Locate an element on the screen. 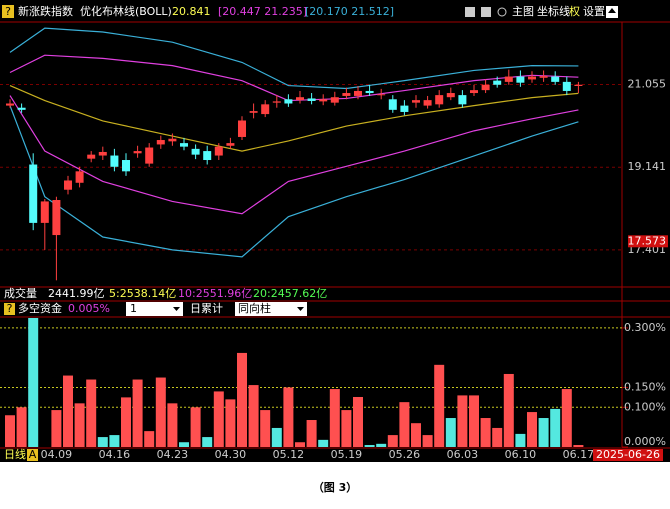  menu-item: 坐标线 is located at coordinates (553, 11).